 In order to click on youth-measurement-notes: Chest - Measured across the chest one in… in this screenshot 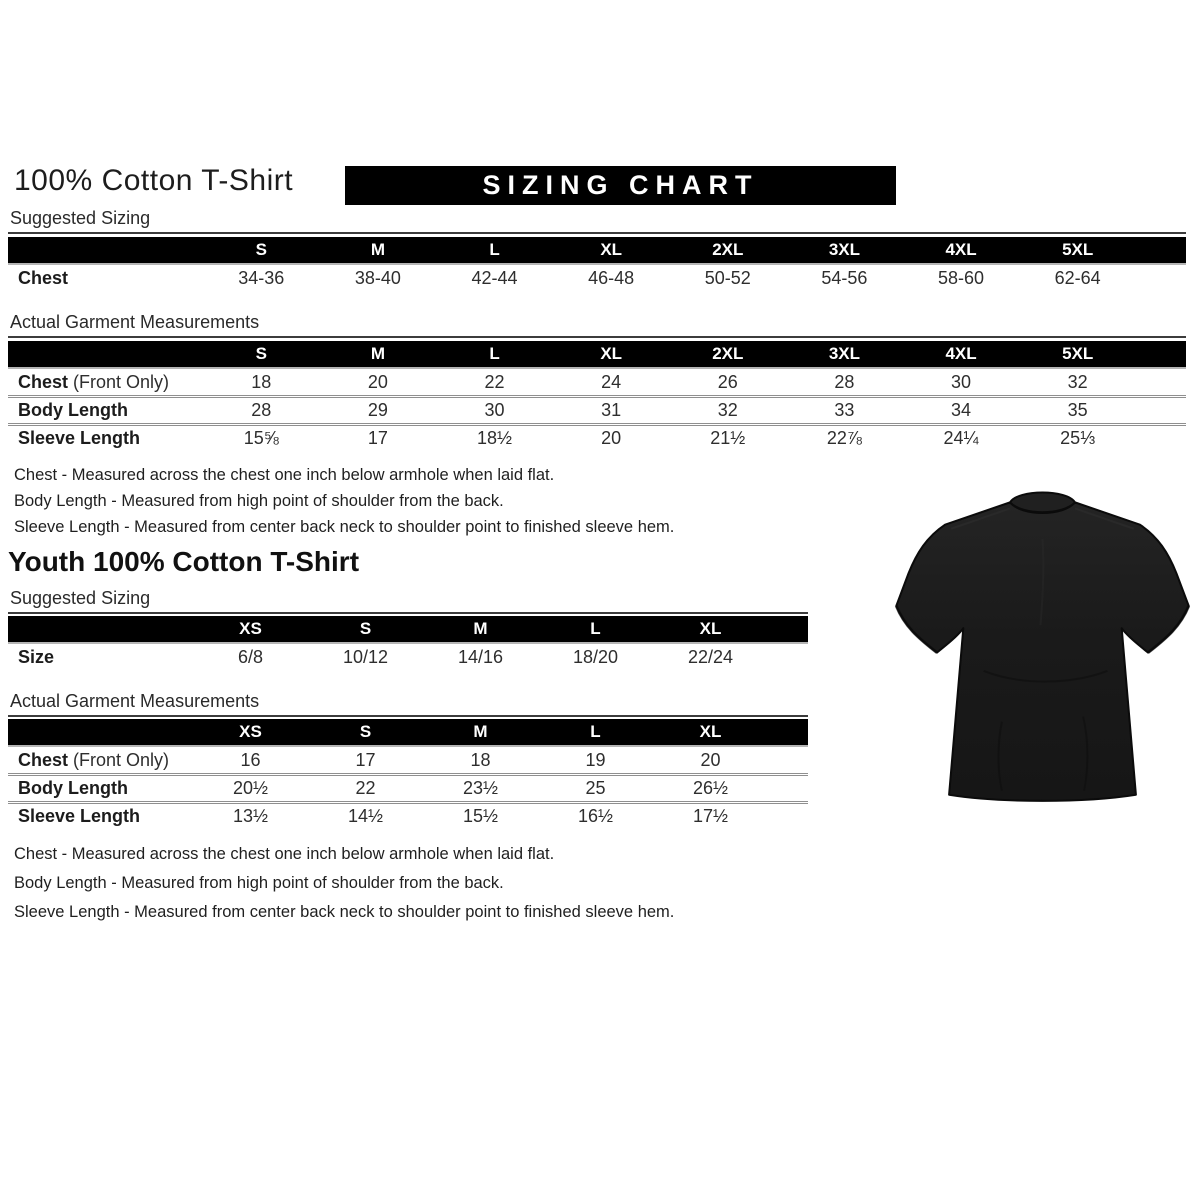, I will do `click(344, 883)`.